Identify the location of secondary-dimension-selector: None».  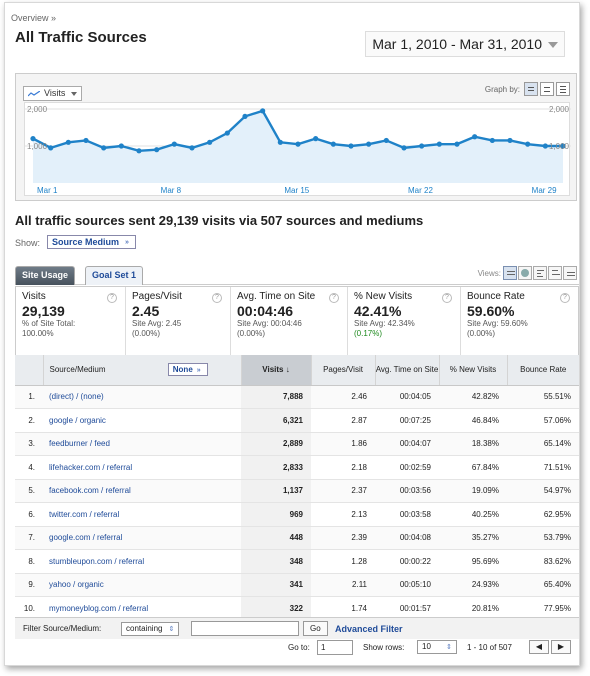
(187, 370).